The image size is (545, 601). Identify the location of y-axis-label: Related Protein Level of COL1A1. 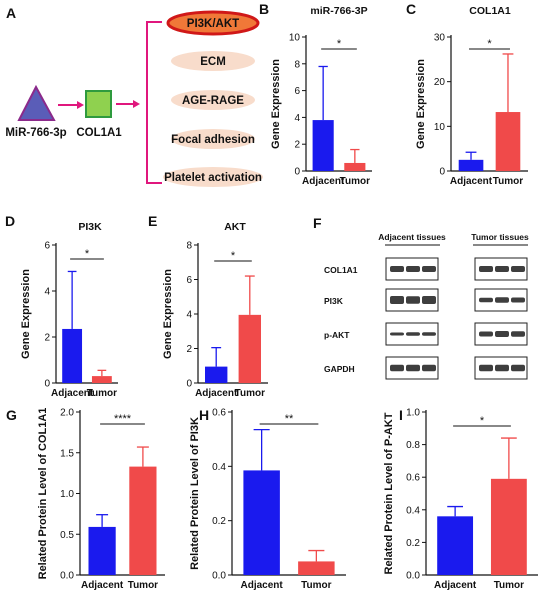
(43, 494).